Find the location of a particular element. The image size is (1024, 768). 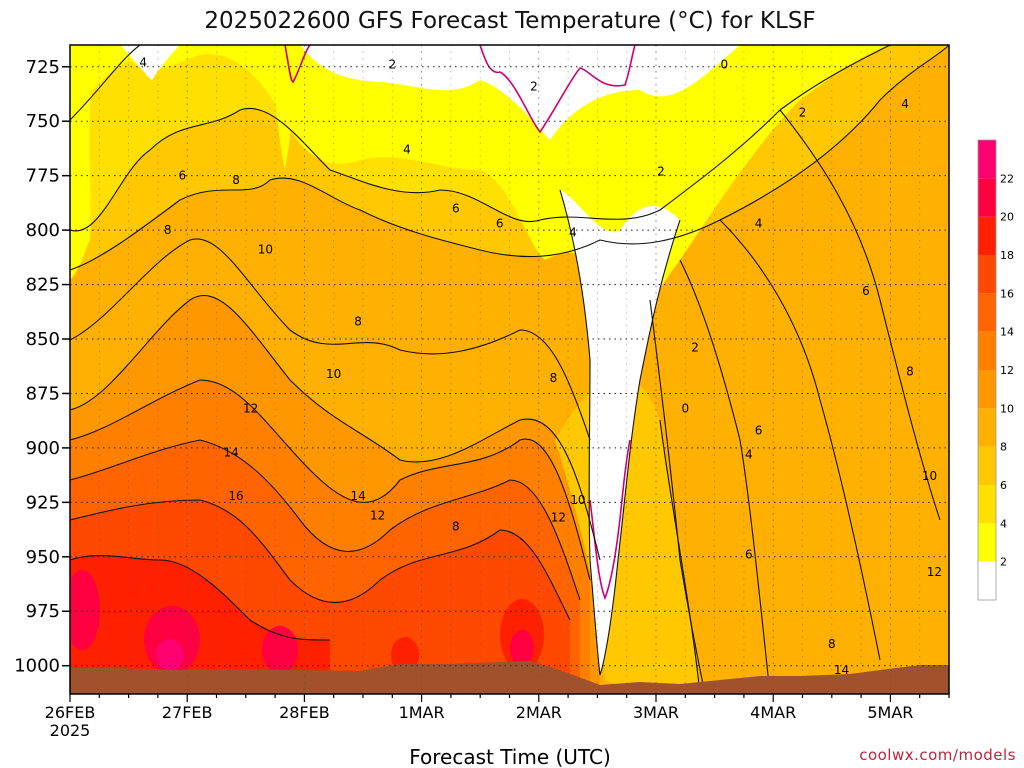

zero-contour-trough is located at coordinates (610, 520).